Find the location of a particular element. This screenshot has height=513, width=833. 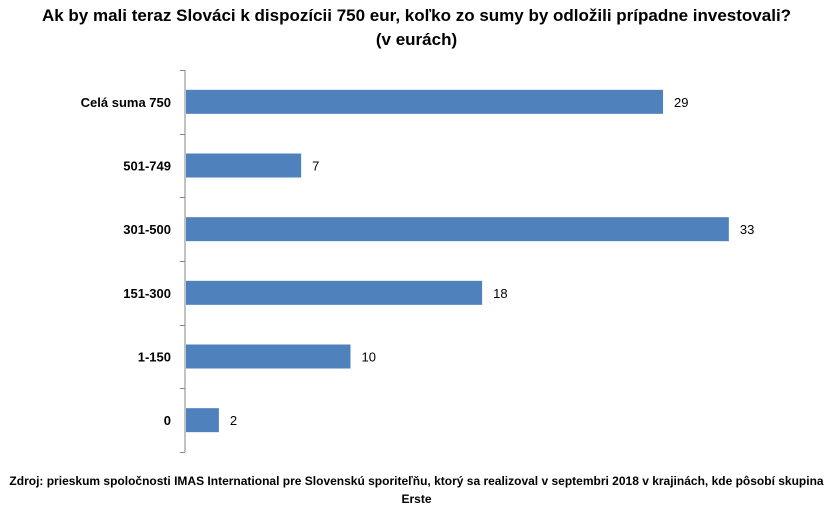

category-label: 501-749 is located at coordinates (147, 166).